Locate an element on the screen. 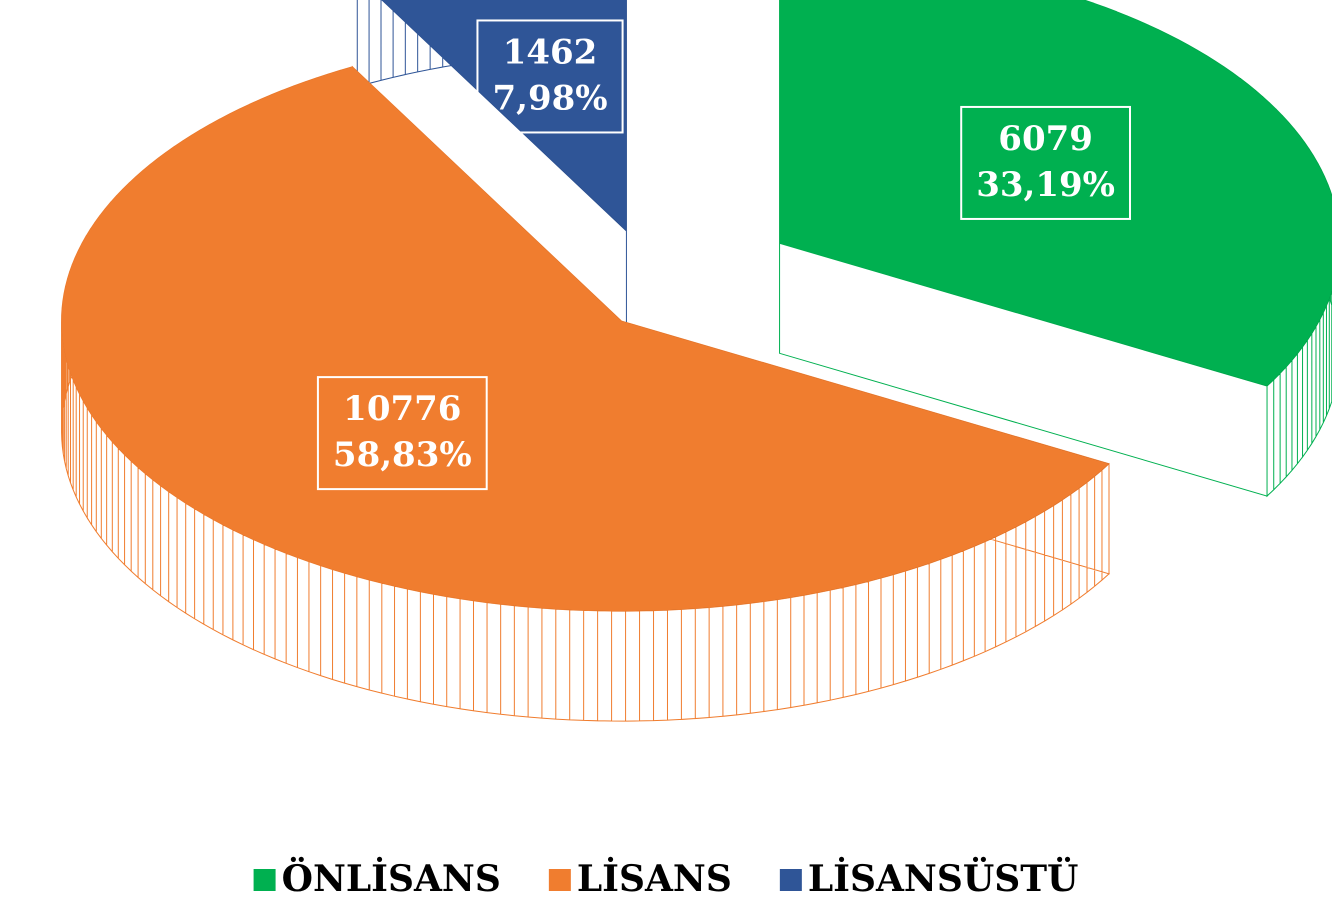 The height and width of the screenshot is (908, 1332). legend-label: LİSANS is located at coordinates (654, 878).